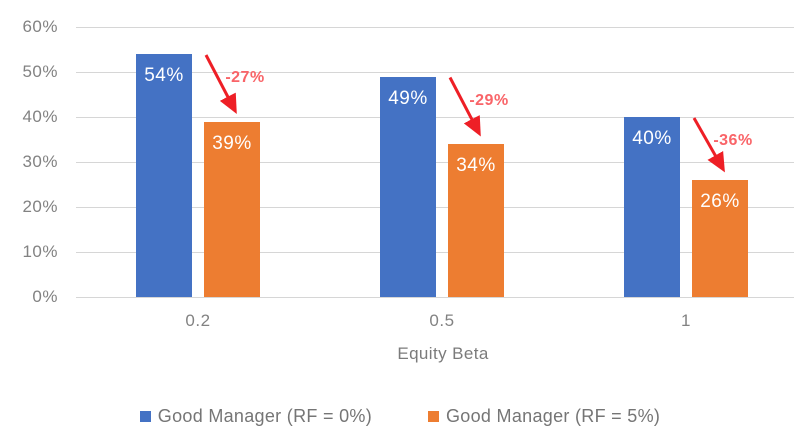 The image size is (800, 448). I want to click on bar-data-label: 39%, so click(232, 143).